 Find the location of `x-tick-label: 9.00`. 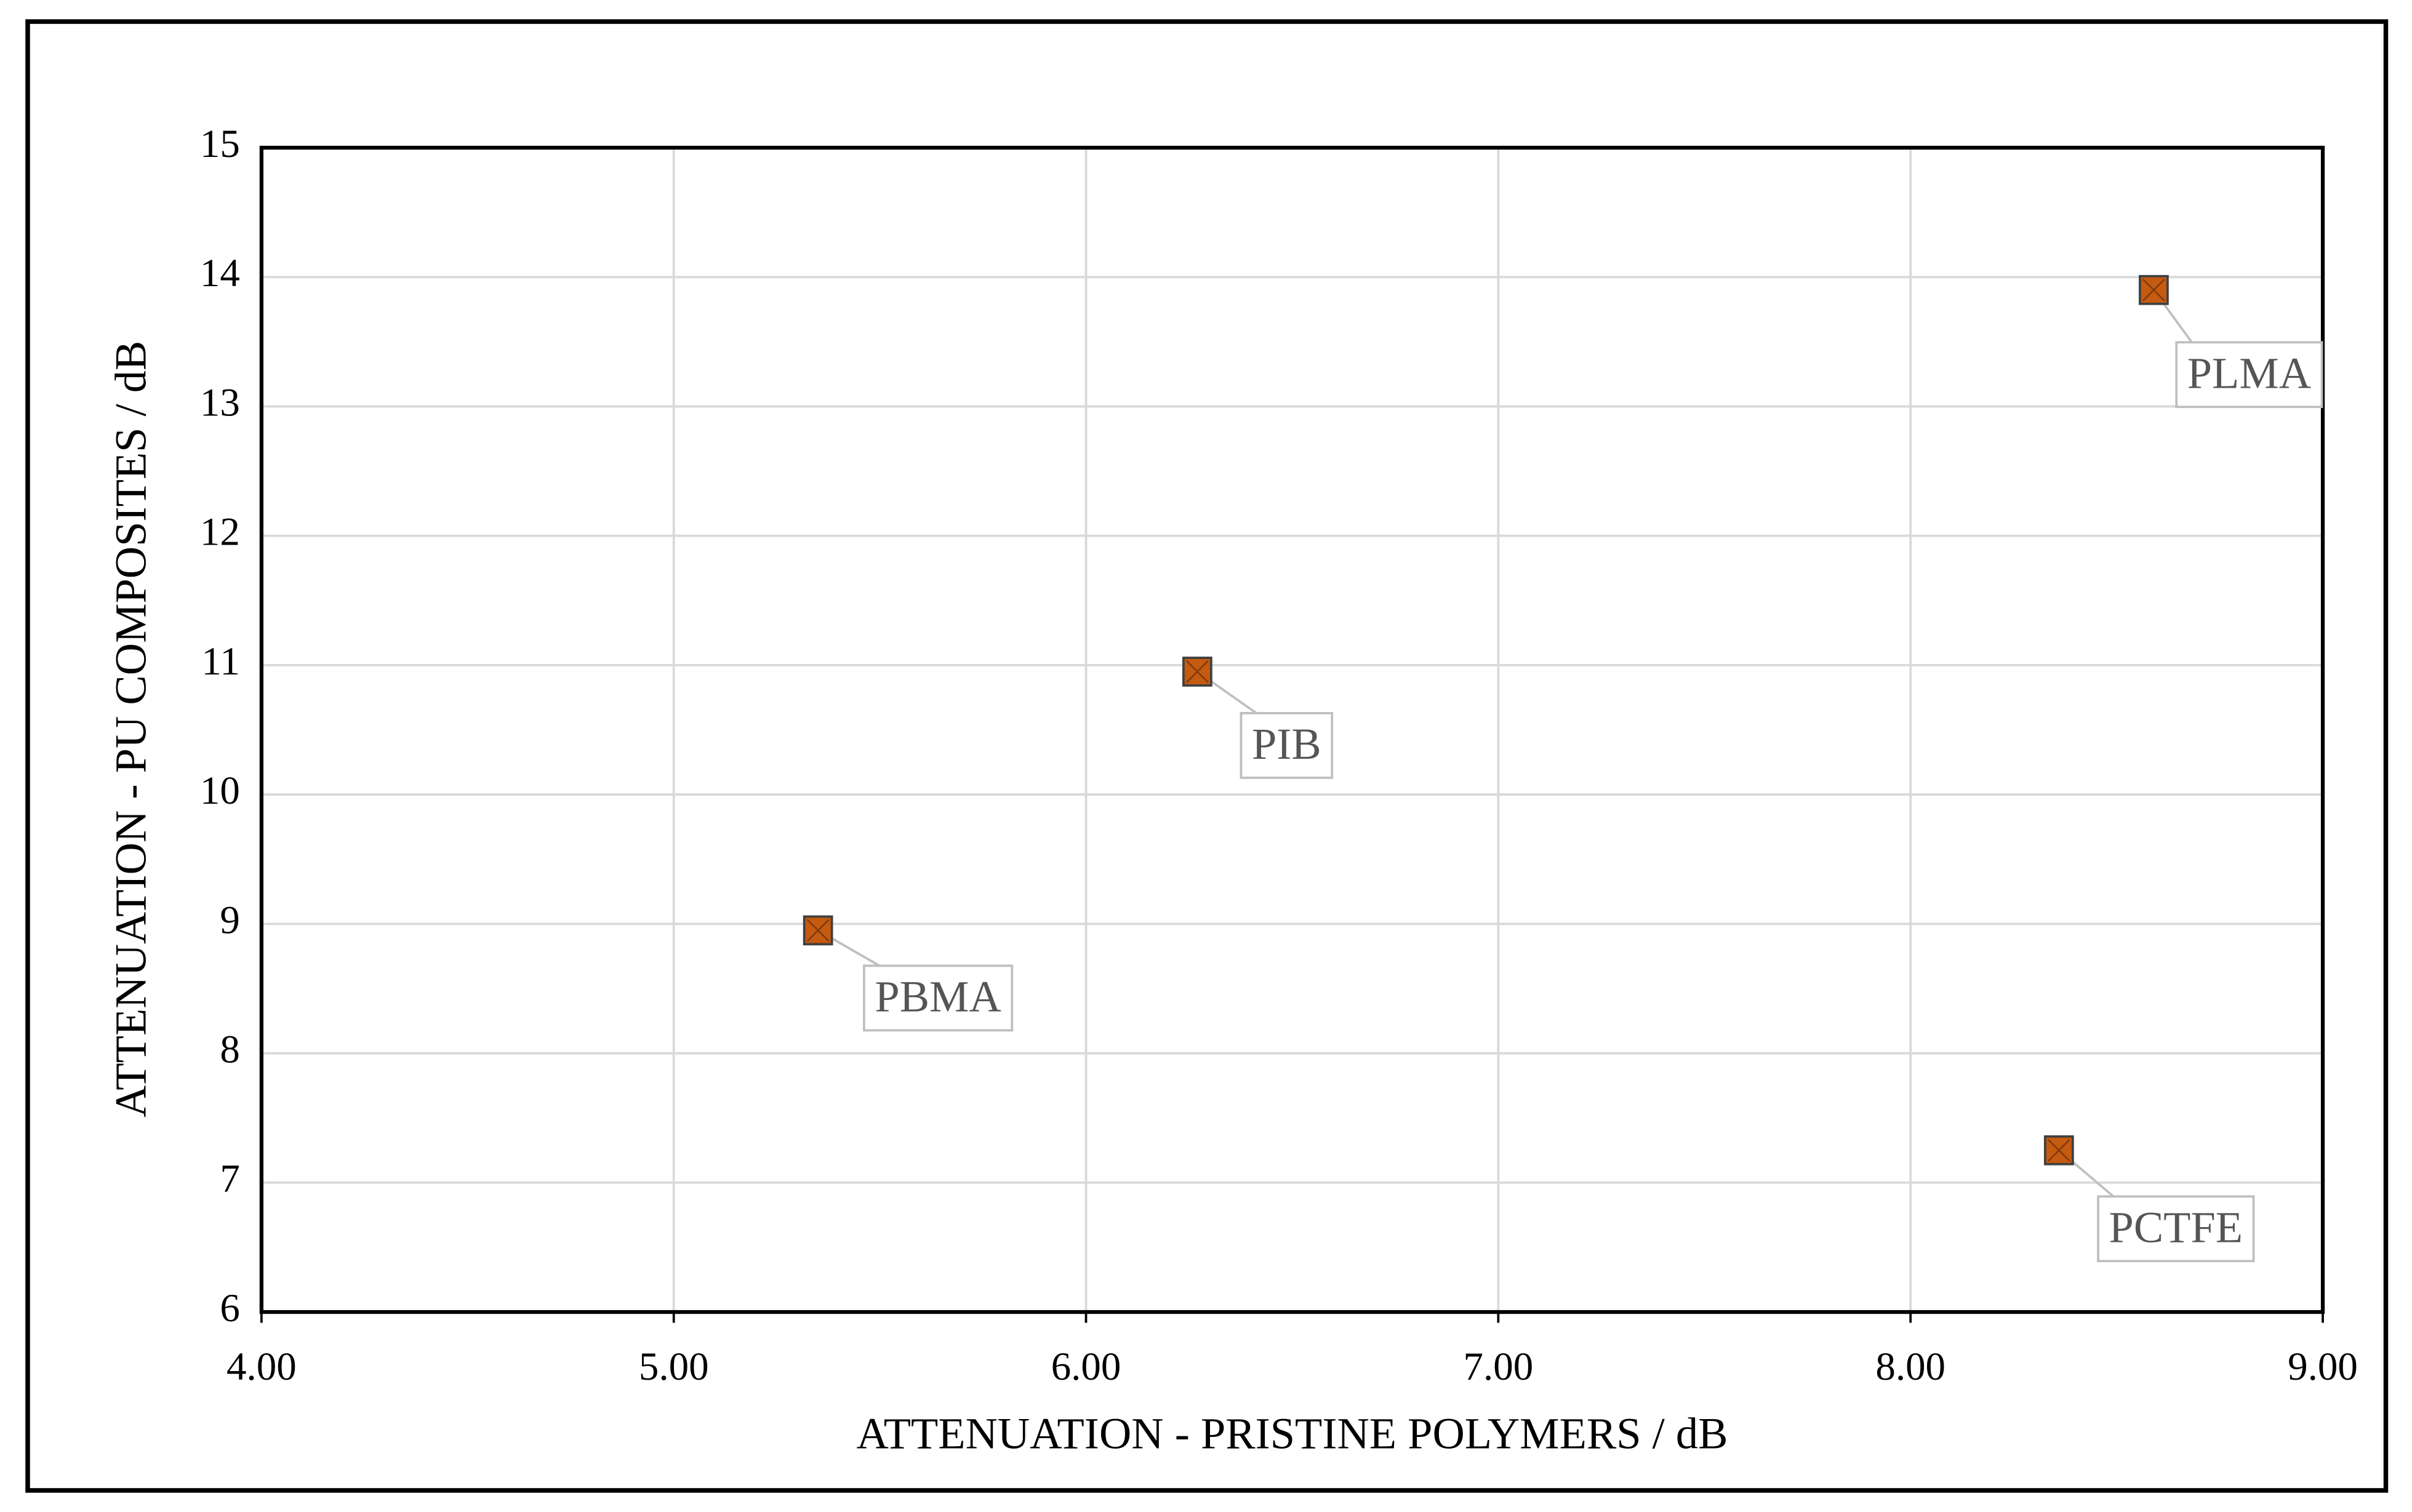

x-tick-label: 9.00 is located at coordinates (2323, 1367).